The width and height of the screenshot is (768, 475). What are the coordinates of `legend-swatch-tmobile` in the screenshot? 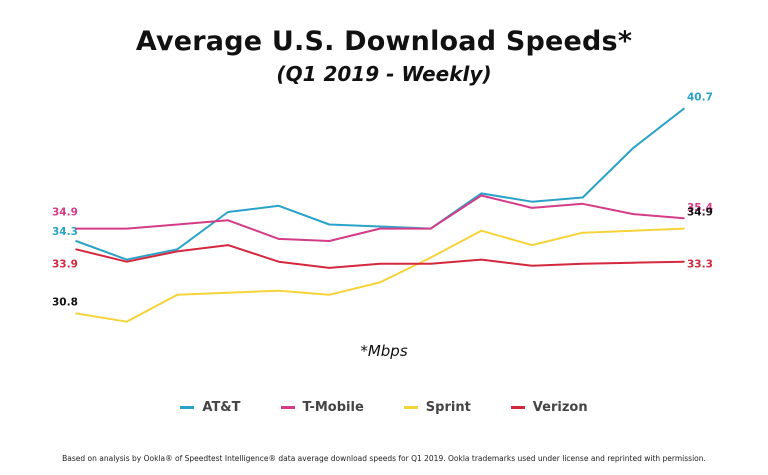 It's located at (287, 407).